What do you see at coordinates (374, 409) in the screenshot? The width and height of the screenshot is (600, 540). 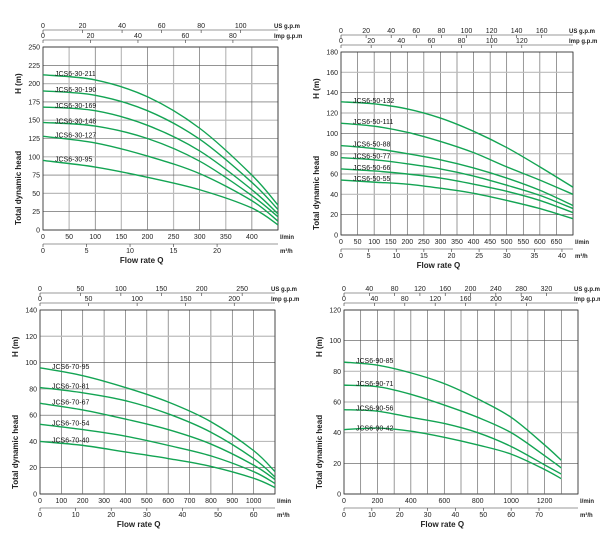 I see `curve-label: JCS6-90-56` at bounding box center [374, 409].